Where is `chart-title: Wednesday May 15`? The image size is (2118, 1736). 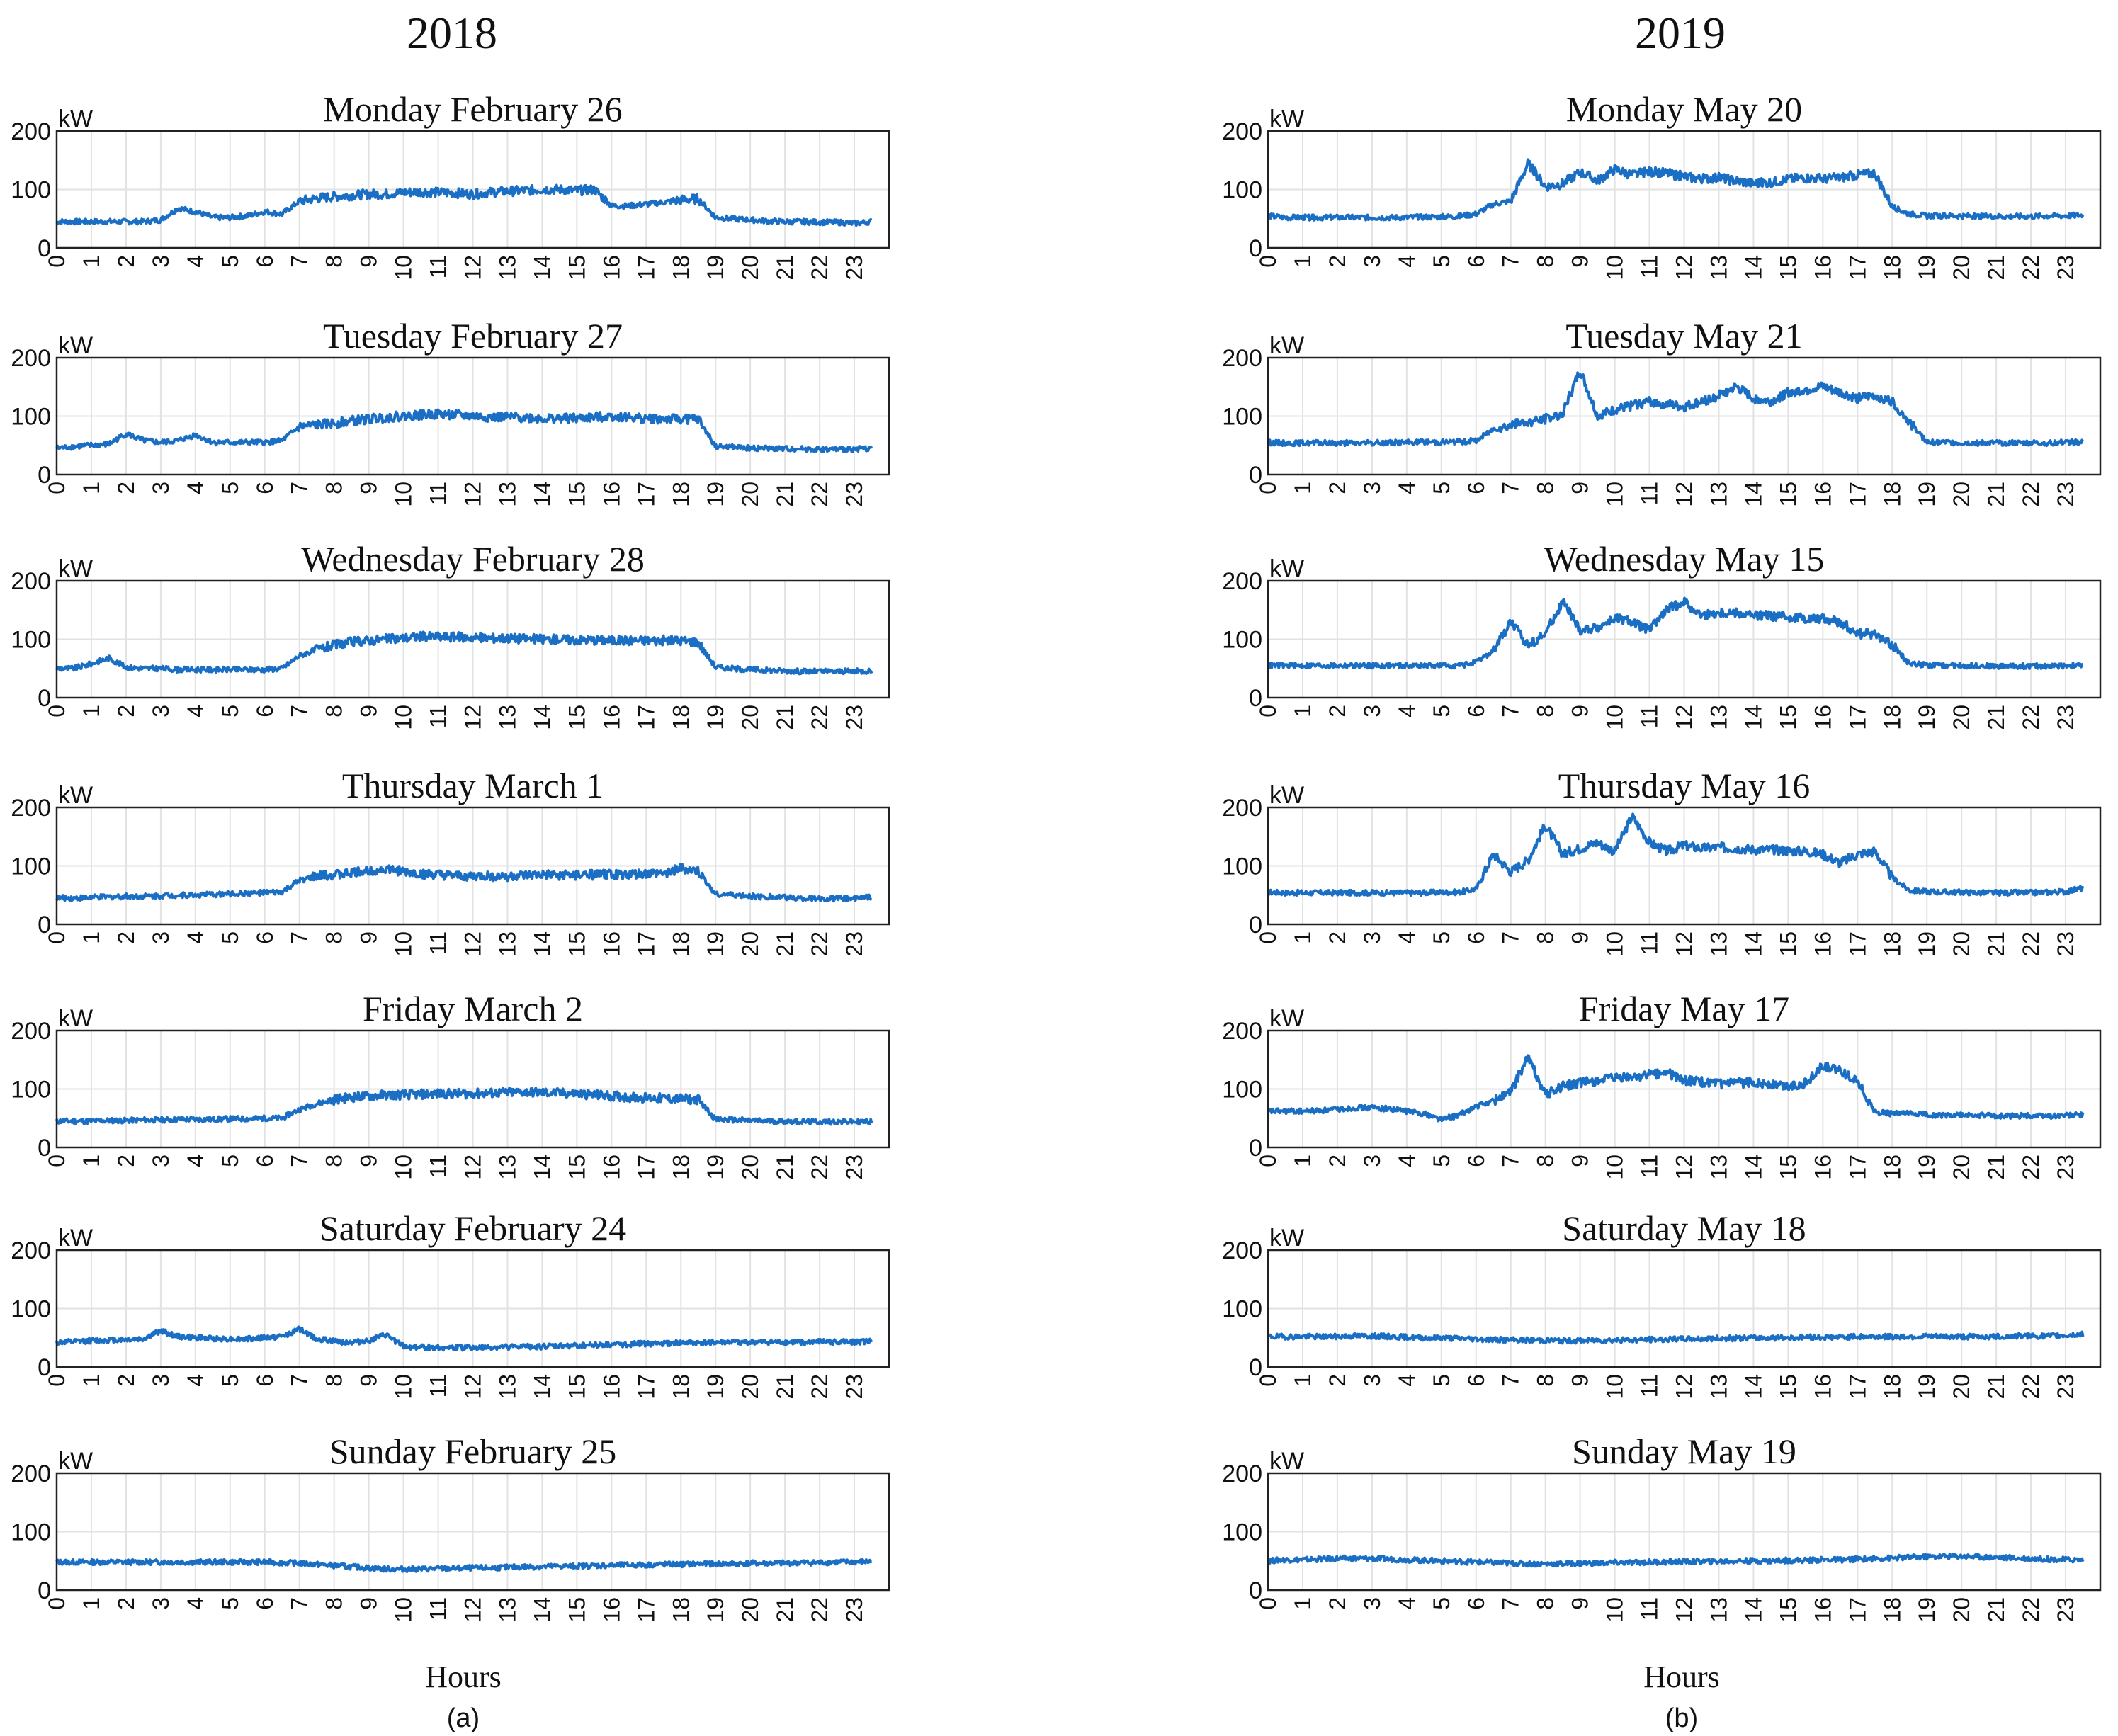
chart-title: Wednesday May 15 is located at coordinates (1684, 559).